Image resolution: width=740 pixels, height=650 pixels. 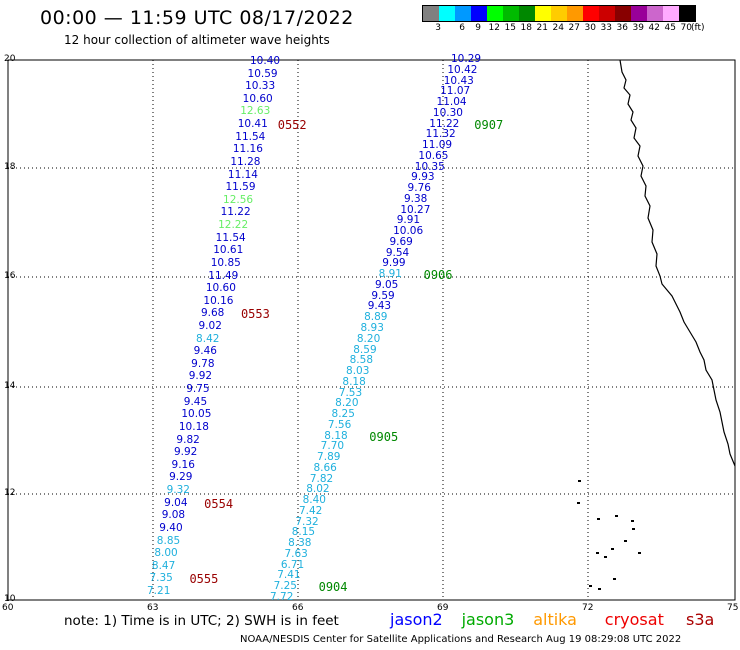 What do you see at coordinates (188, 439) in the screenshot?
I see `wave-height-value: 9.82` at bounding box center [188, 439].